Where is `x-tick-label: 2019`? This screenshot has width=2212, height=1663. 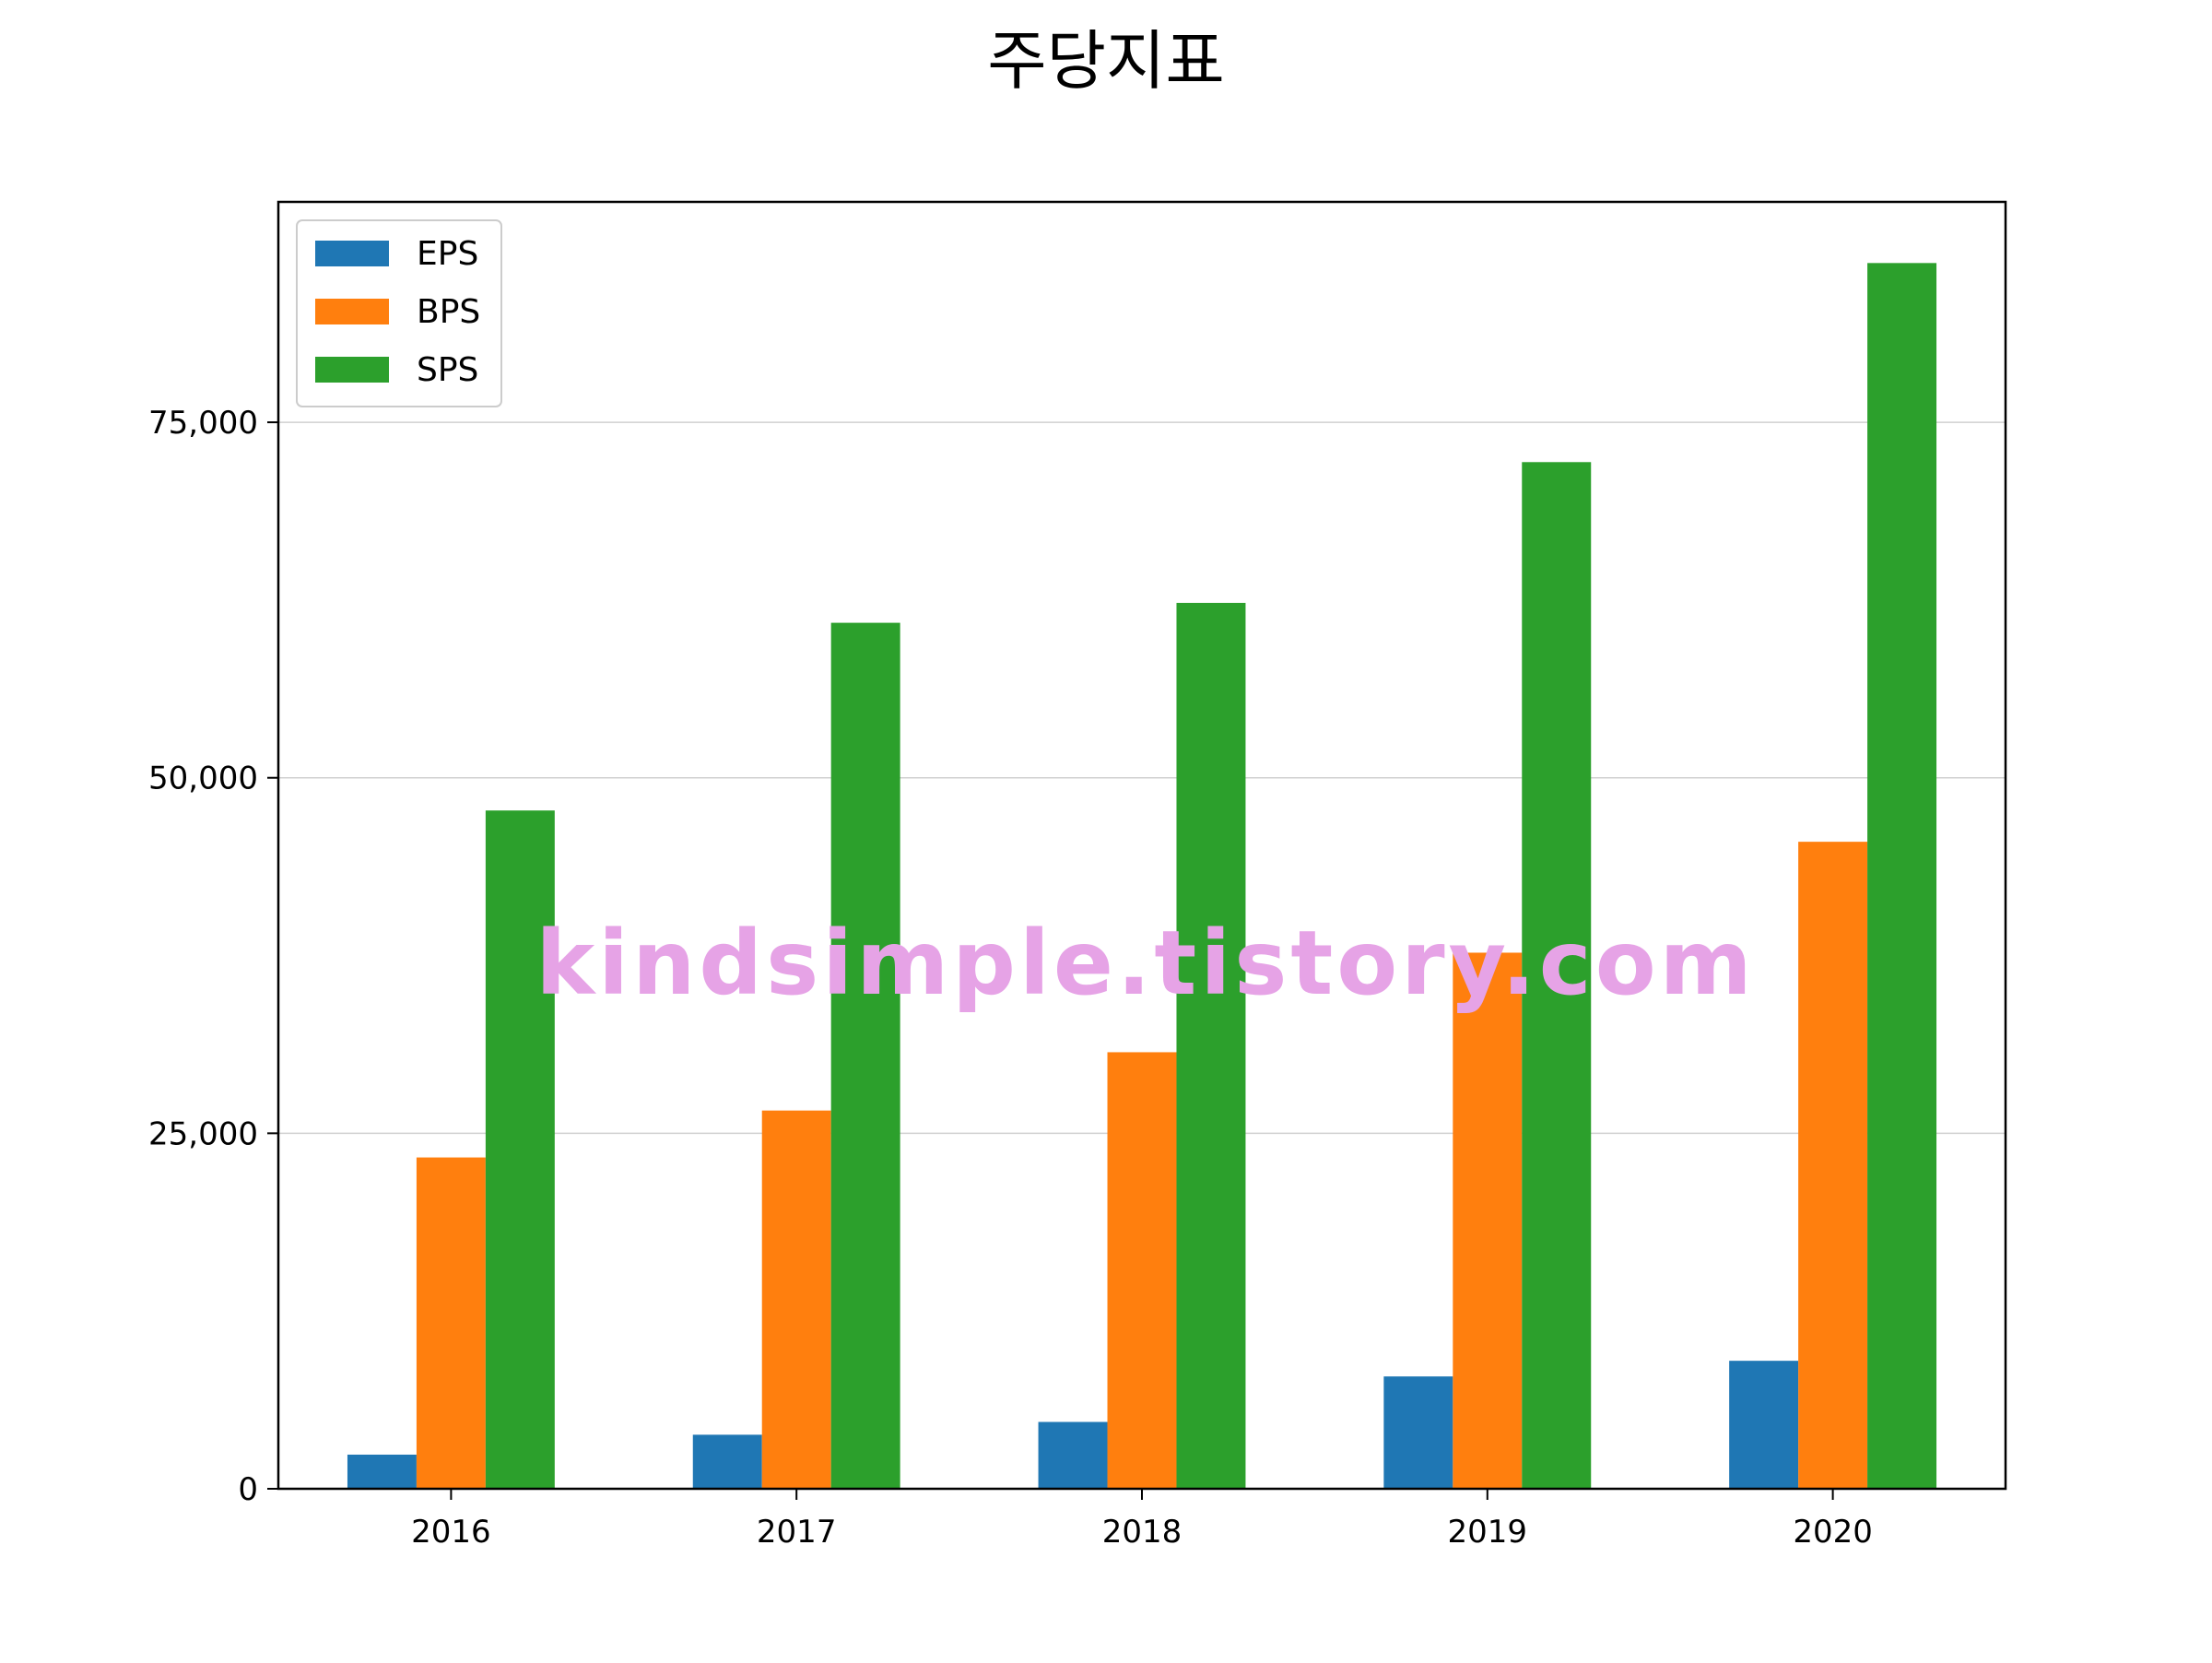
x-tick-label: 2019 is located at coordinates (1488, 1532).